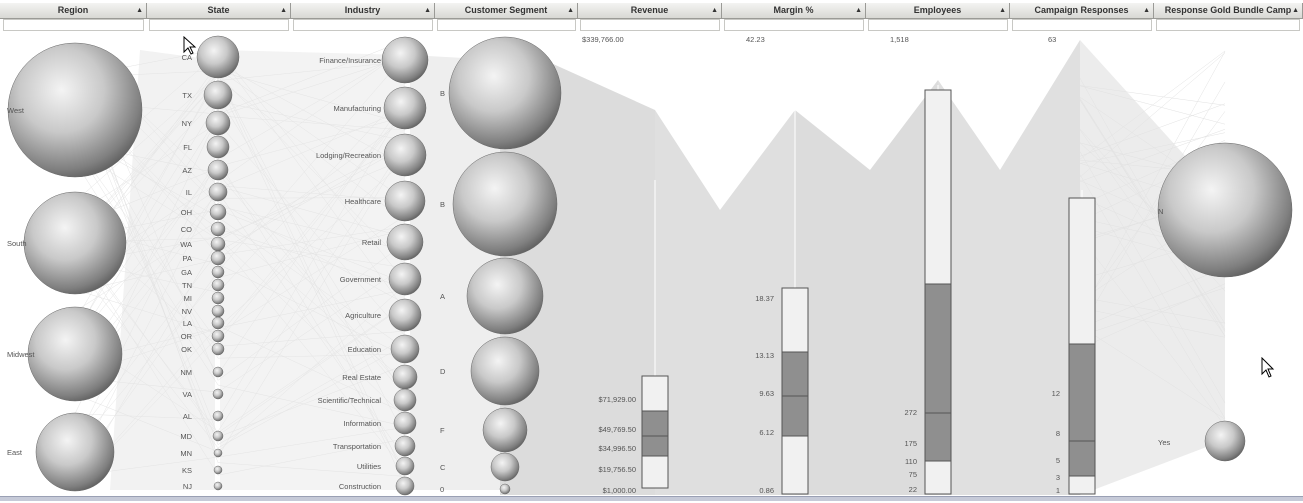 The width and height of the screenshot is (1303, 503). What do you see at coordinates (1082, 25) in the screenshot?
I see `filter-campaign` at bounding box center [1082, 25].